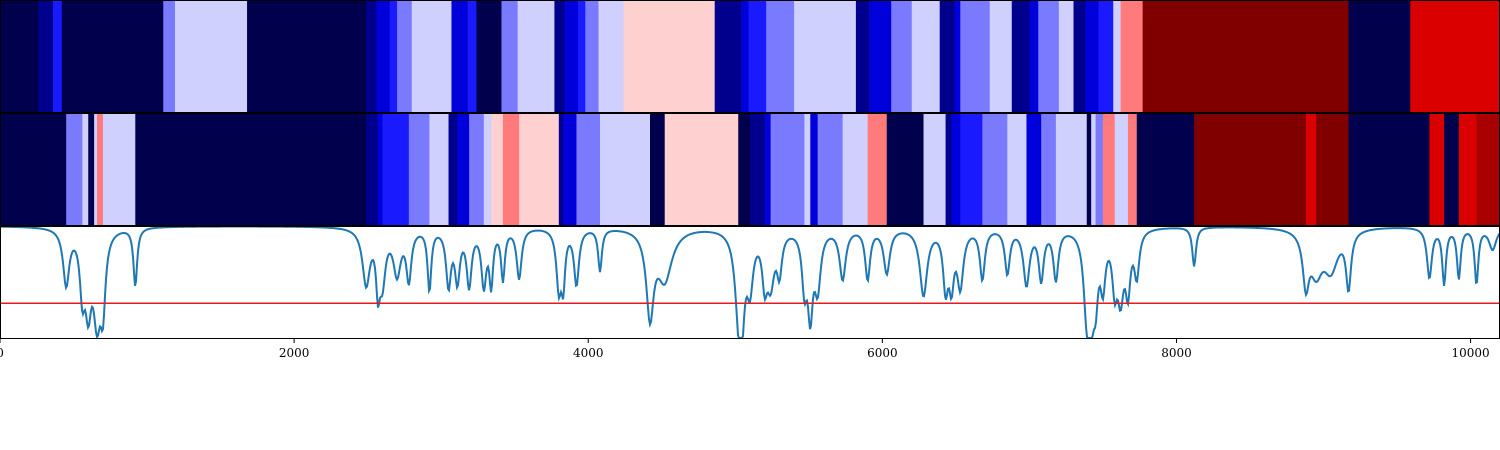 The height and width of the screenshot is (450, 1500). What do you see at coordinates (294, 353) in the screenshot?
I see `x-tick-label: 2000` at bounding box center [294, 353].